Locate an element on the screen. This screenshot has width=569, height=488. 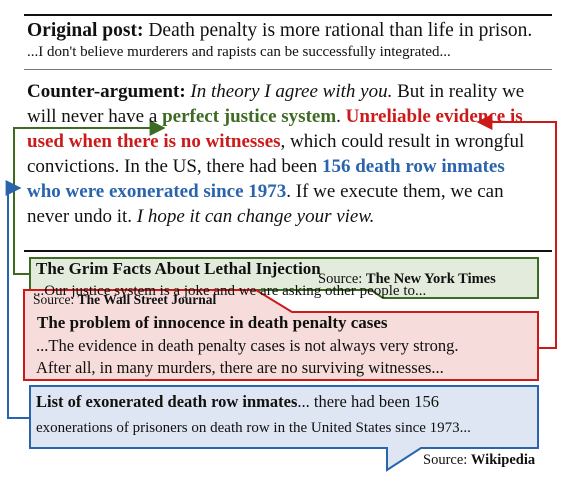
counter-heading: Counter-argument: is located at coordinates (106, 91).